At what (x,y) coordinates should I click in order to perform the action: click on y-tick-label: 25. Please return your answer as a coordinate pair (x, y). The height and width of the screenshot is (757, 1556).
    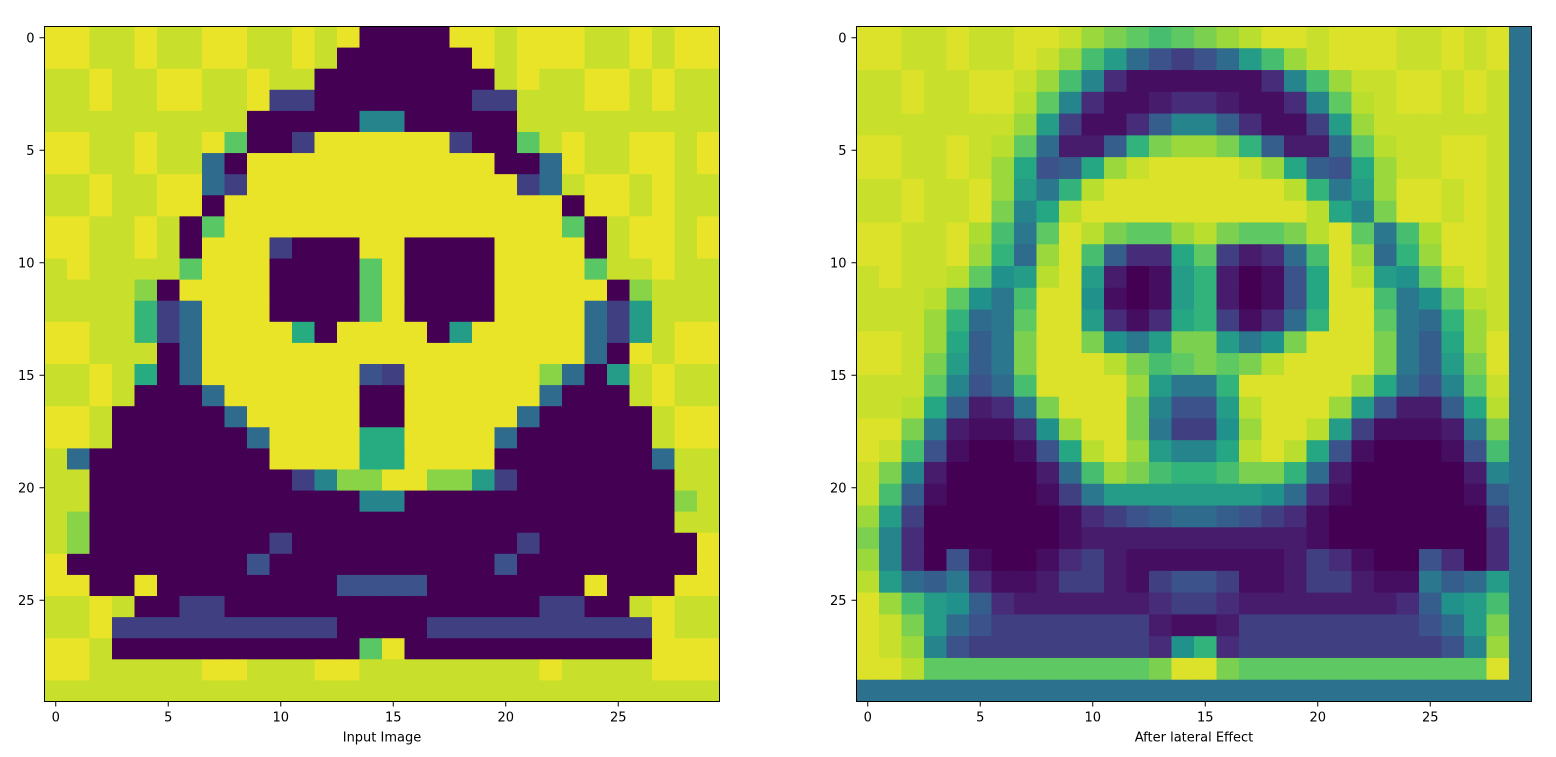
    Looking at the image, I should click on (838, 601).